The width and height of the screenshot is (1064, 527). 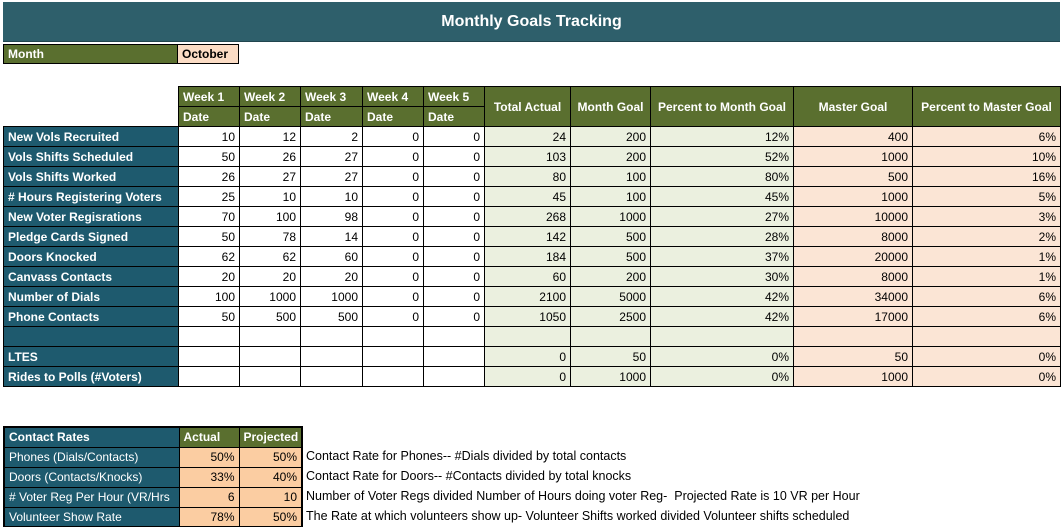 What do you see at coordinates (722, 176) in the screenshot?
I see `percent-month-goal-cell: 80%` at bounding box center [722, 176].